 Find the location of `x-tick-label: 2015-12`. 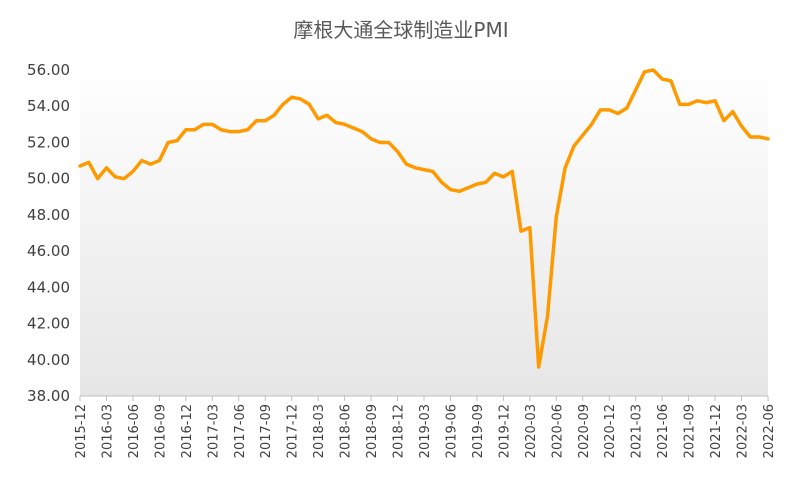

x-tick-label: 2015-12 is located at coordinates (81, 431).